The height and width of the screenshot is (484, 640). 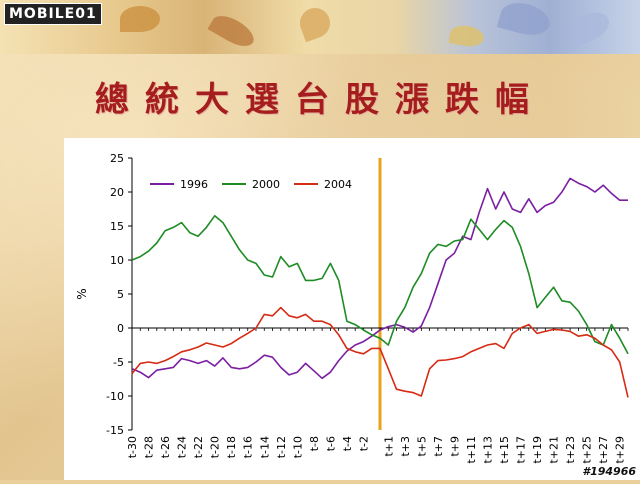 I want to click on page-title: 總統大選台股漲跌幅, so click(x=320, y=100).